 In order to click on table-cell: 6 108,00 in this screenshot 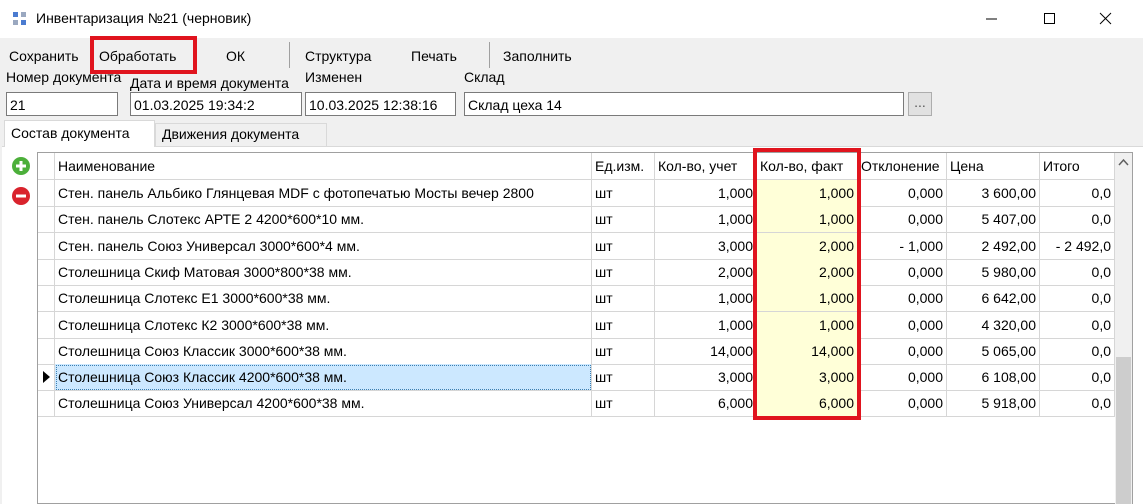, I will do `click(993, 378)`.